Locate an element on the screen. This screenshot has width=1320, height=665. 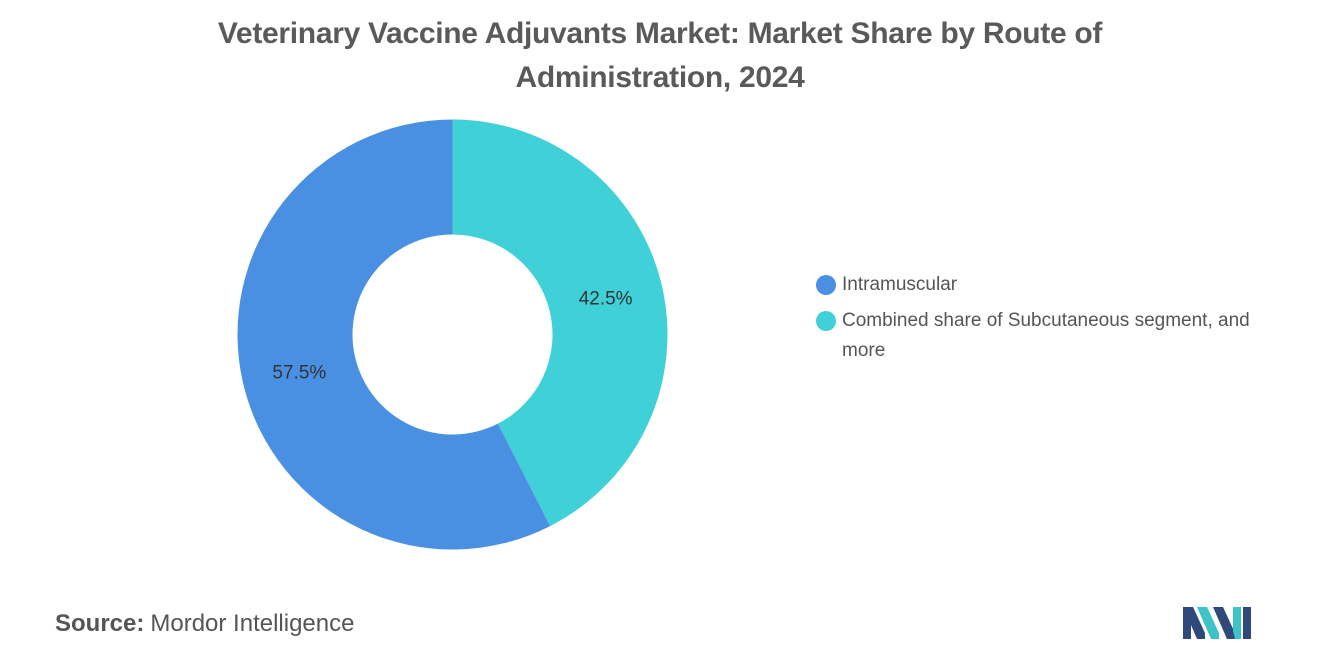
slice-subcutaneous is located at coordinates (560, 323).